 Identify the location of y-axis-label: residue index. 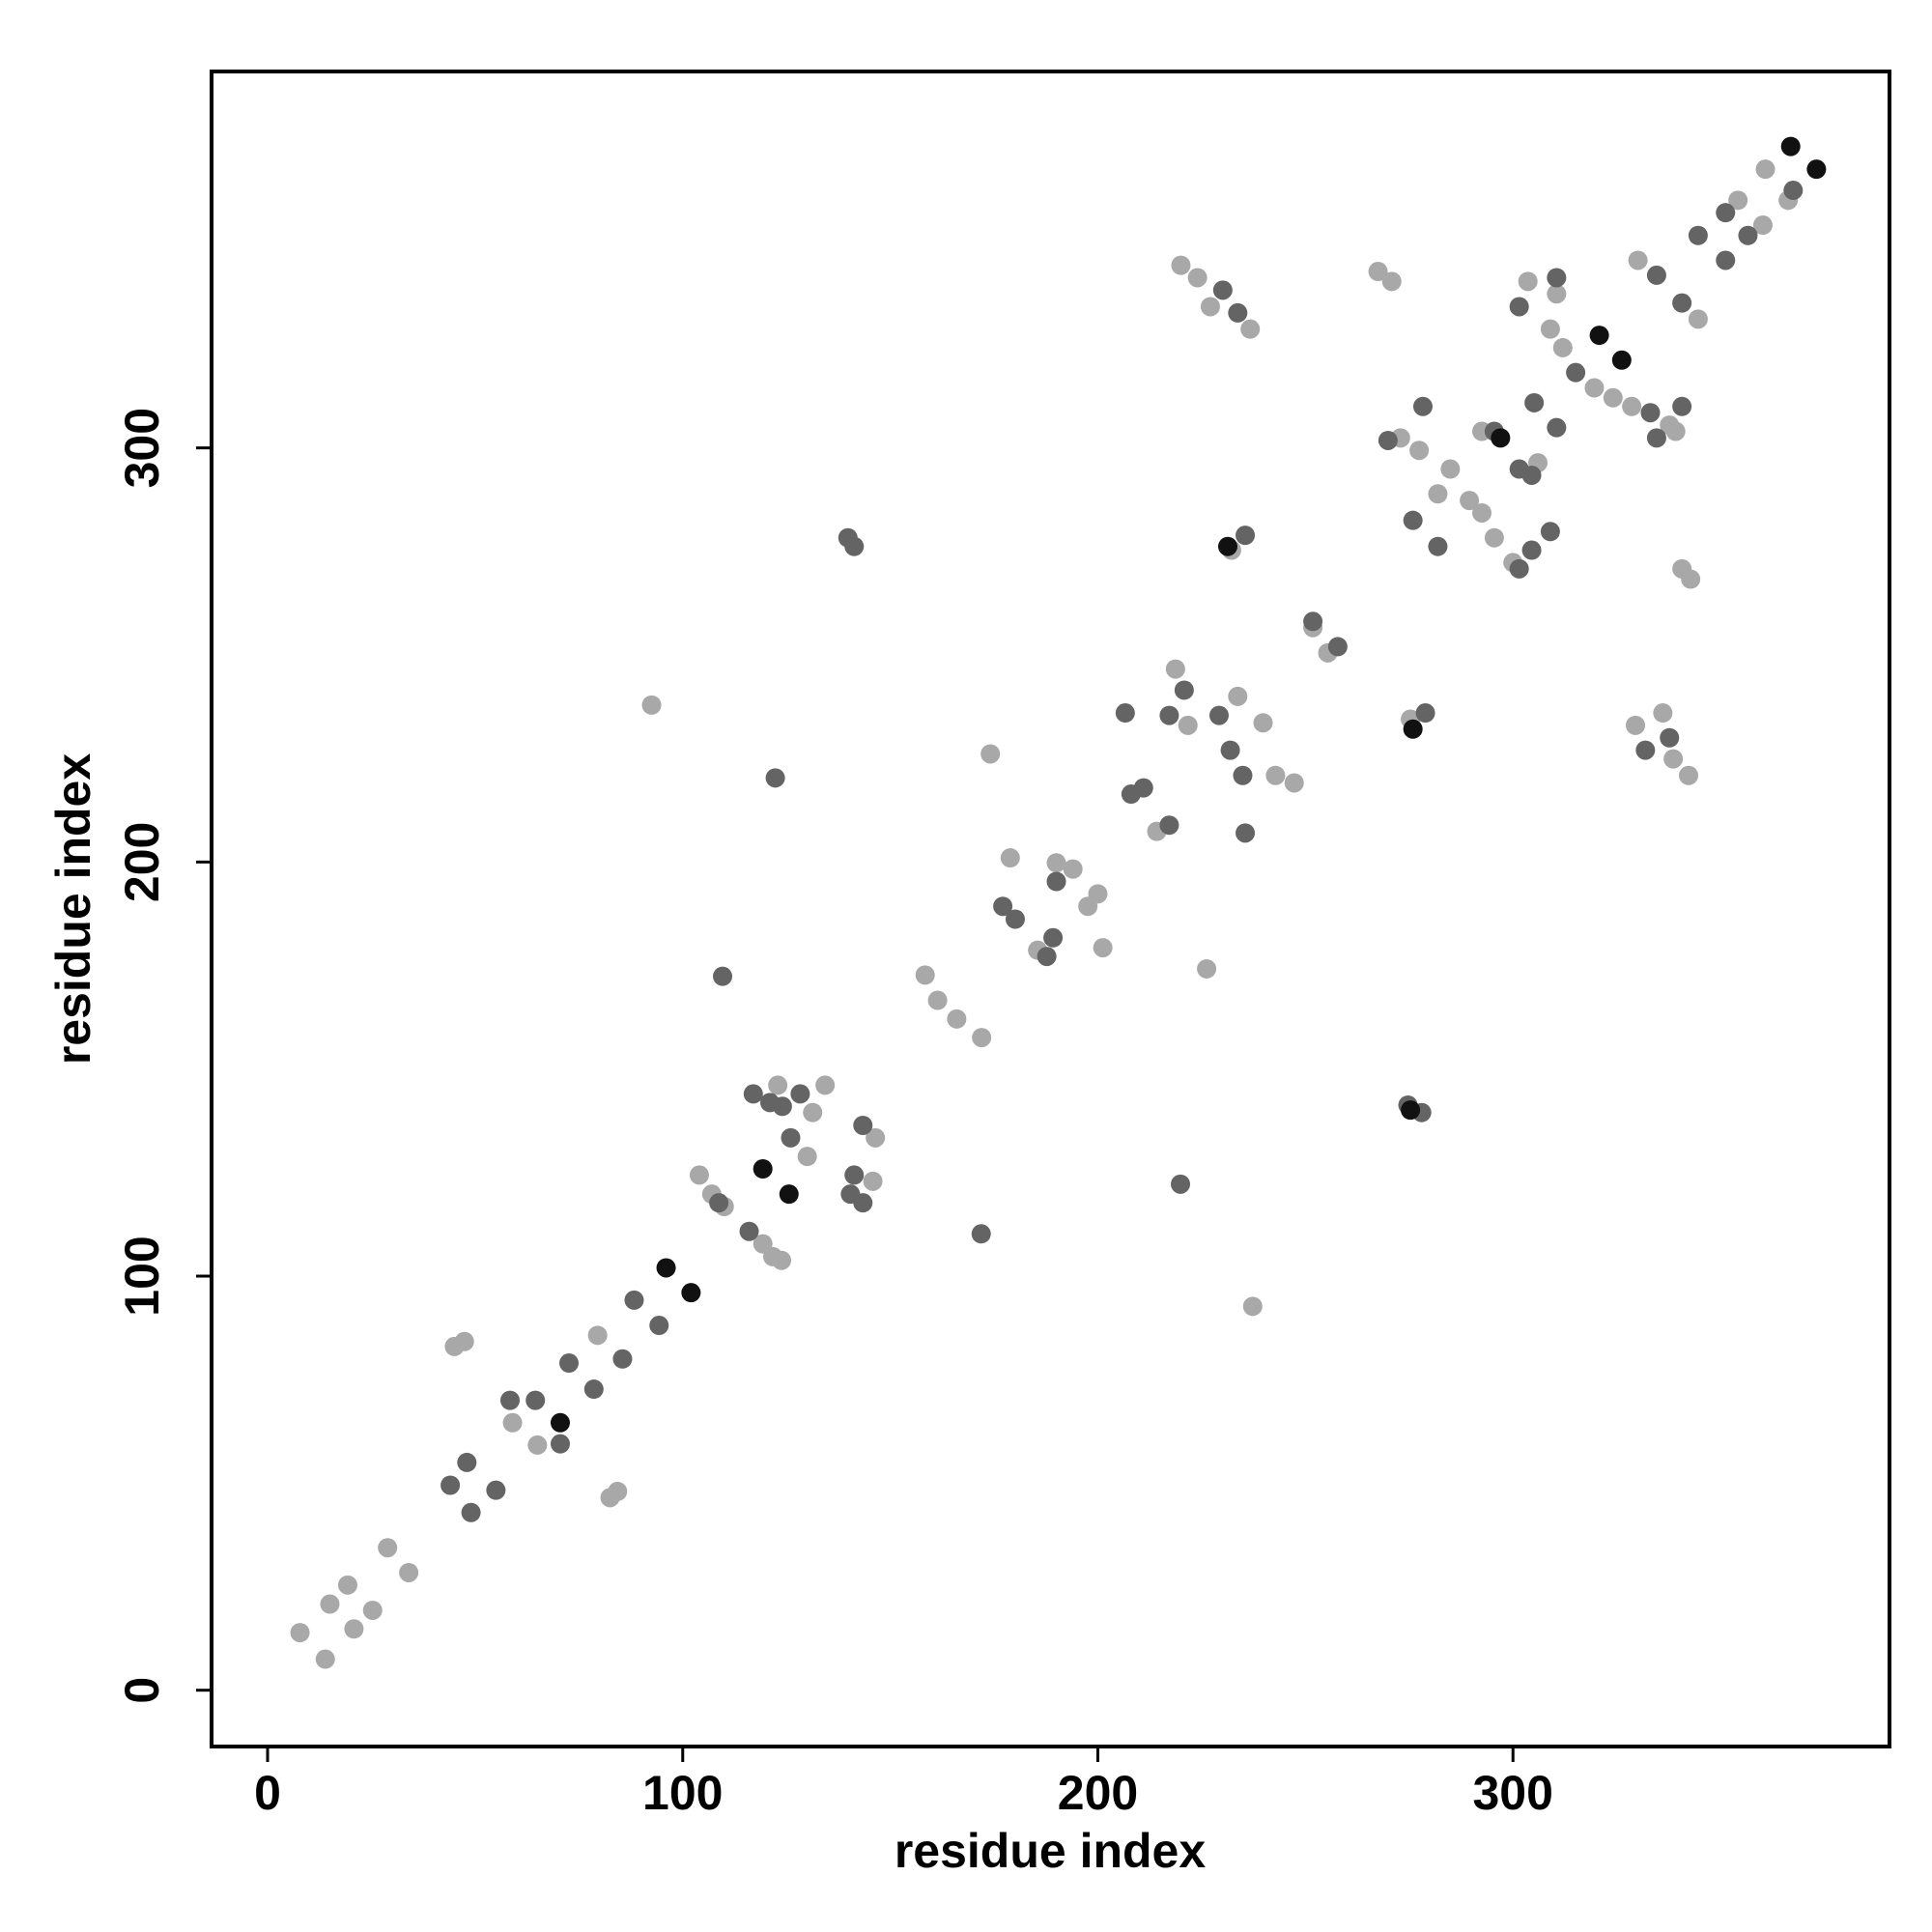
(73, 909).